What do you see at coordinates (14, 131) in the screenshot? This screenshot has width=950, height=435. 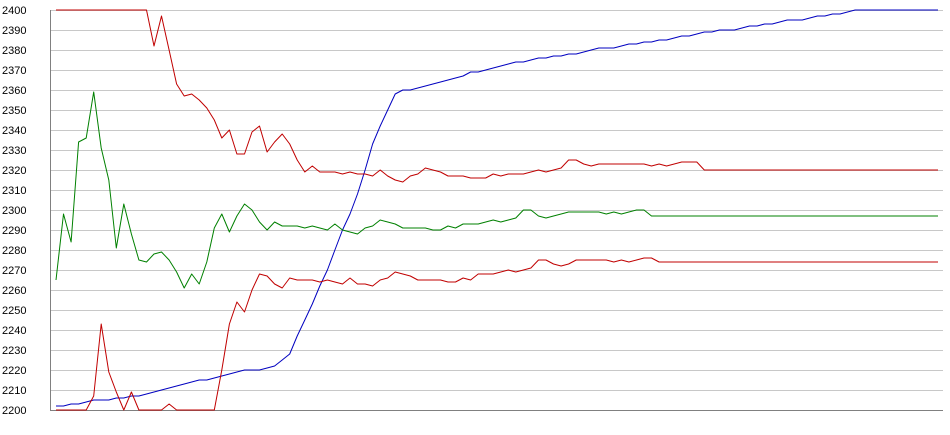 I see `y-tick-label-2340: 2340` at bounding box center [14, 131].